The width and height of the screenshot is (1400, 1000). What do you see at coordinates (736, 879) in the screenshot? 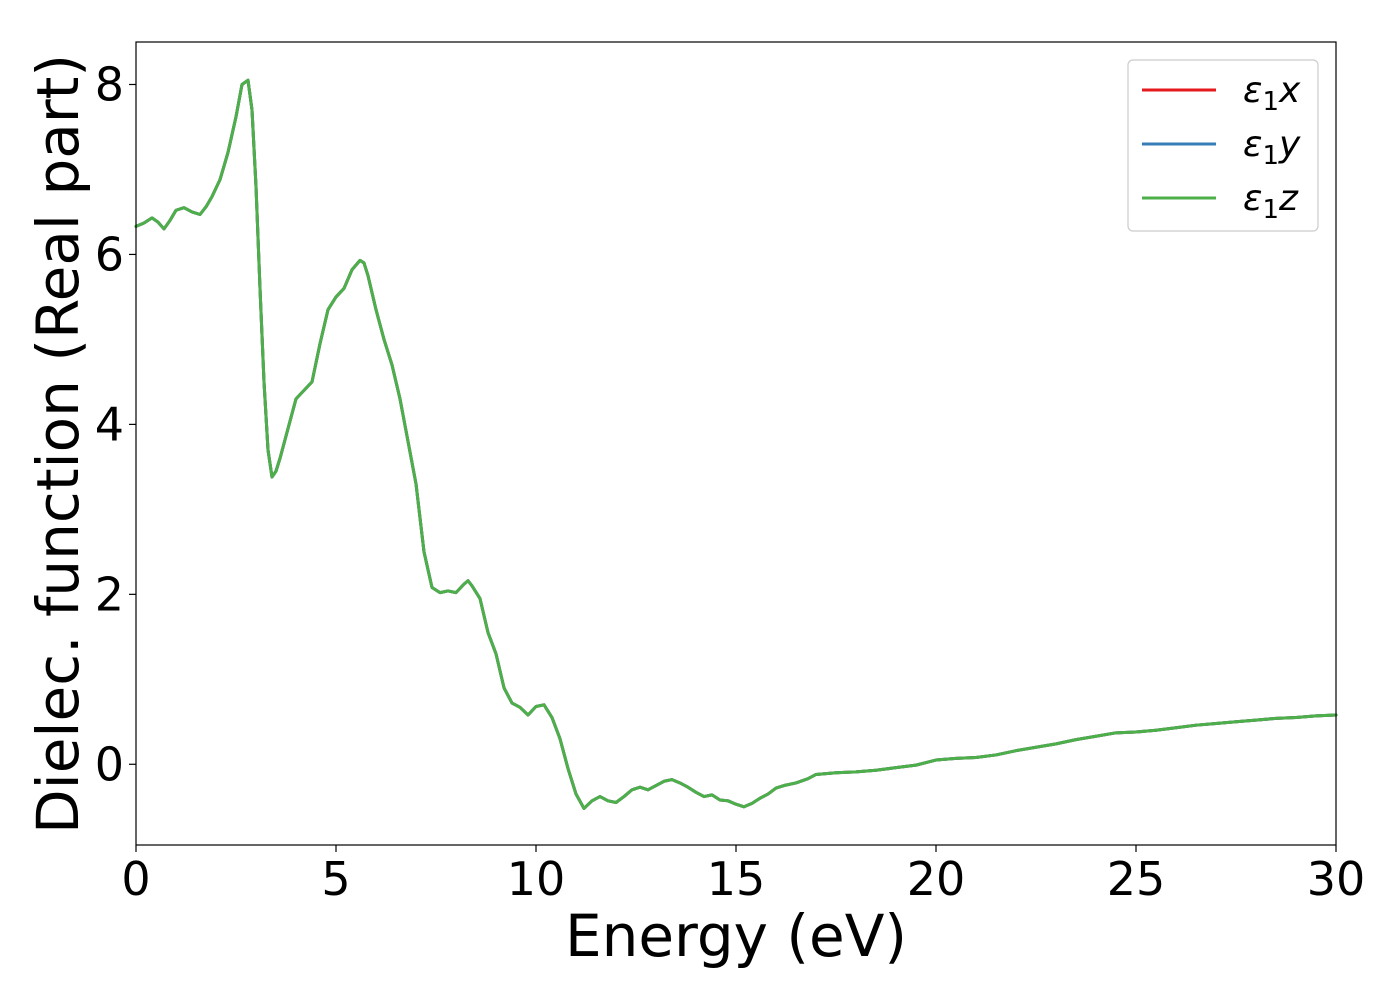
I see `x-tick-label: 15` at bounding box center [736, 879].